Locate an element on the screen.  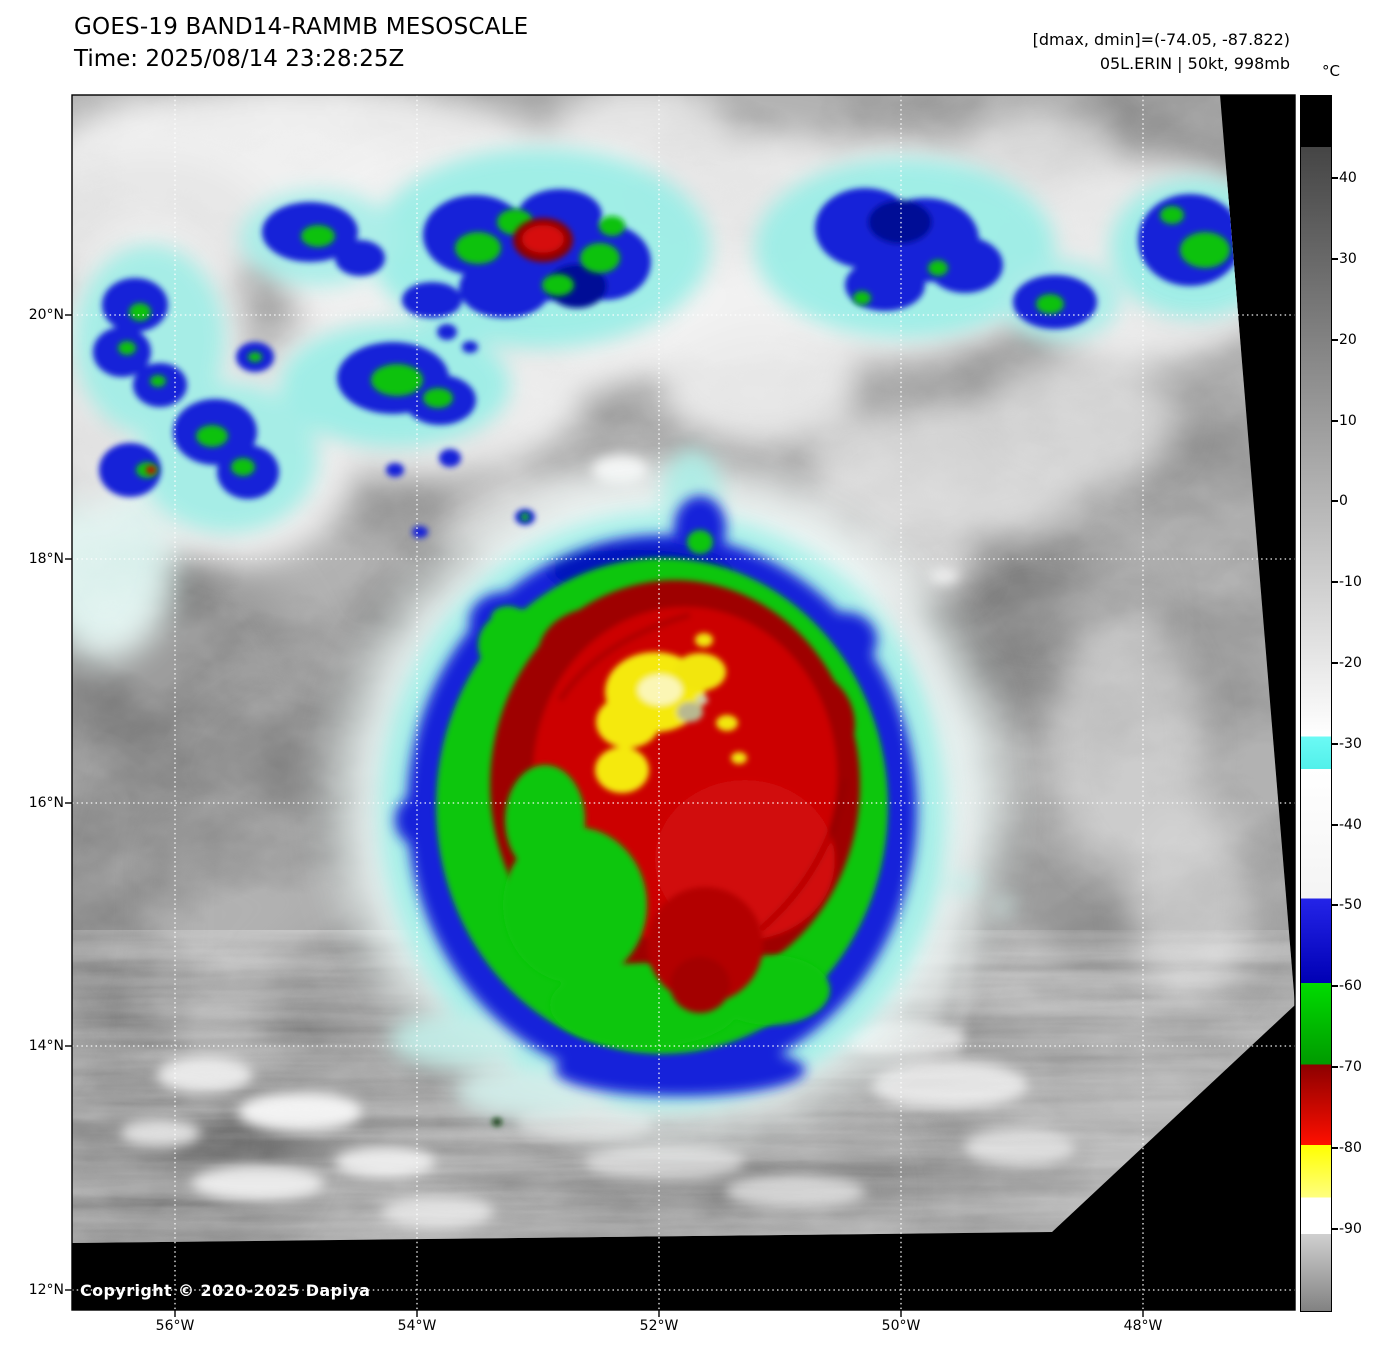
colorbar-tick-label: -90 is located at coordinates (1346, 1229).